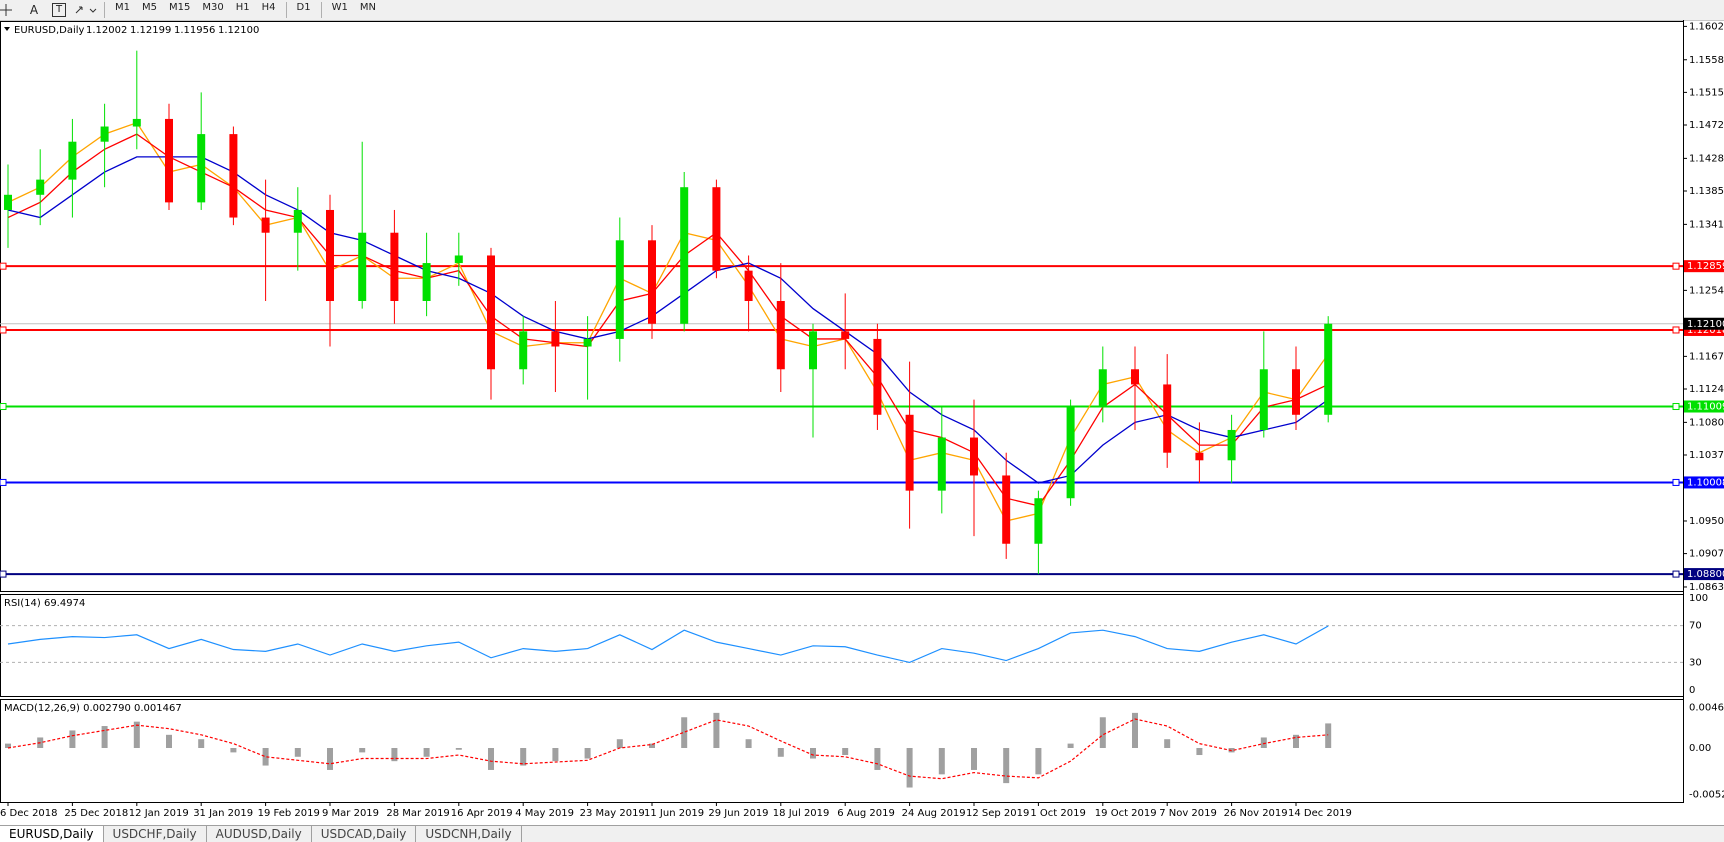  What do you see at coordinates (155, 834) in the screenshot?
I see `symbol-tab: USDCHF,Daily` at bounding box center [155, 834].